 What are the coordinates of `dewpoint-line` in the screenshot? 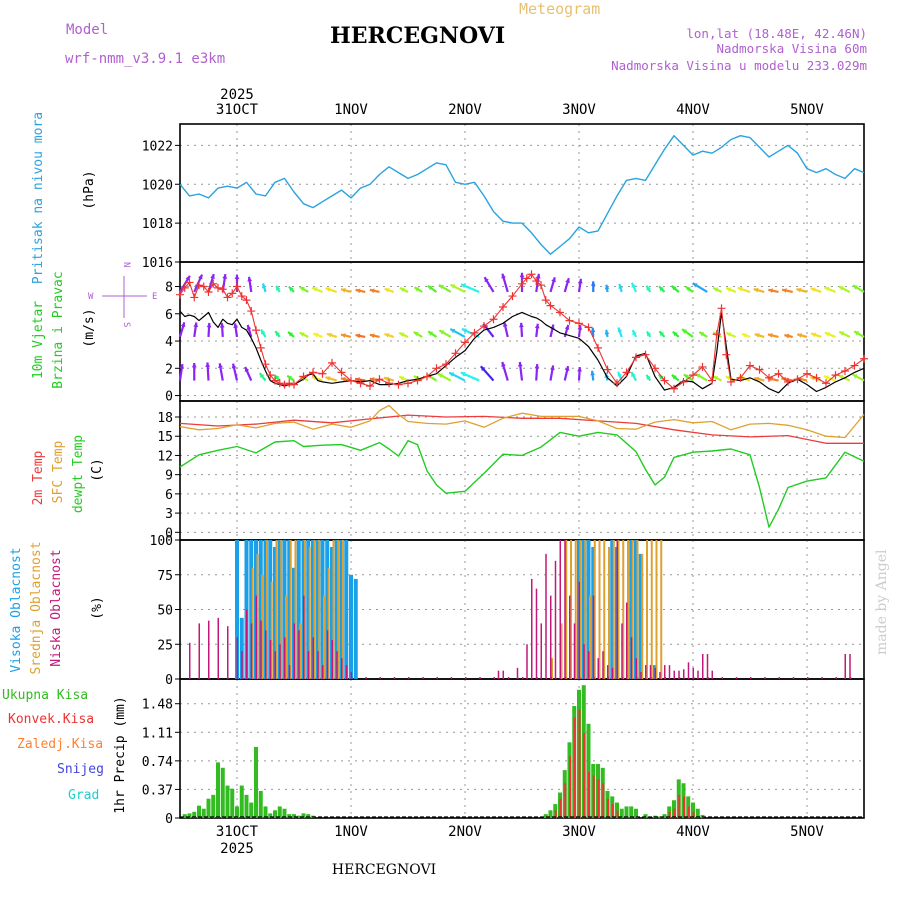 It's located at (522, 479).